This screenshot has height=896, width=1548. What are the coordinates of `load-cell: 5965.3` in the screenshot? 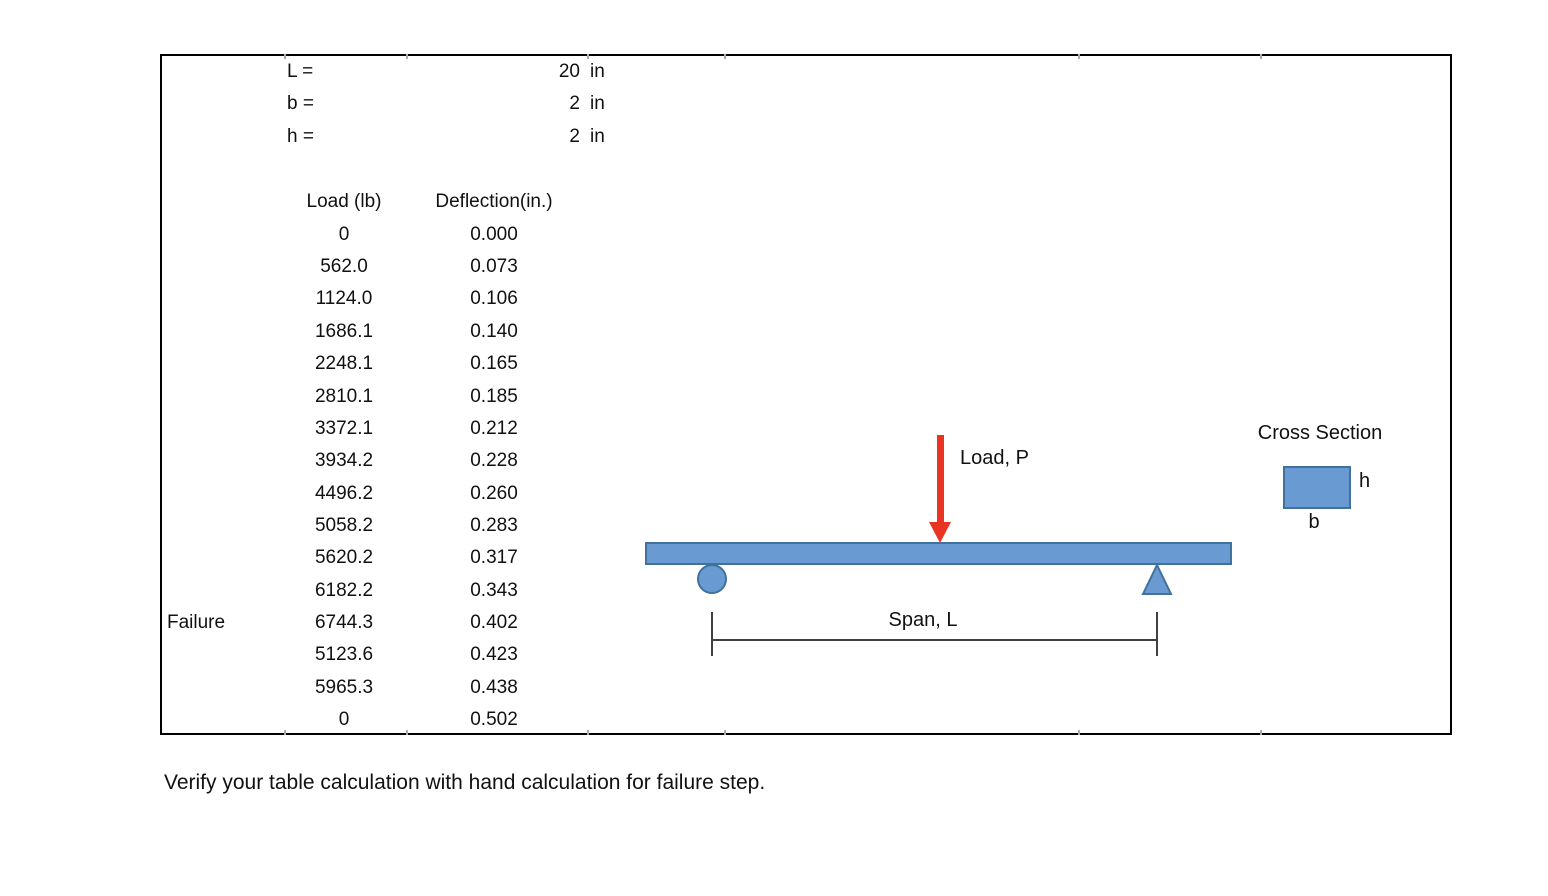 It's located at (344, 687).